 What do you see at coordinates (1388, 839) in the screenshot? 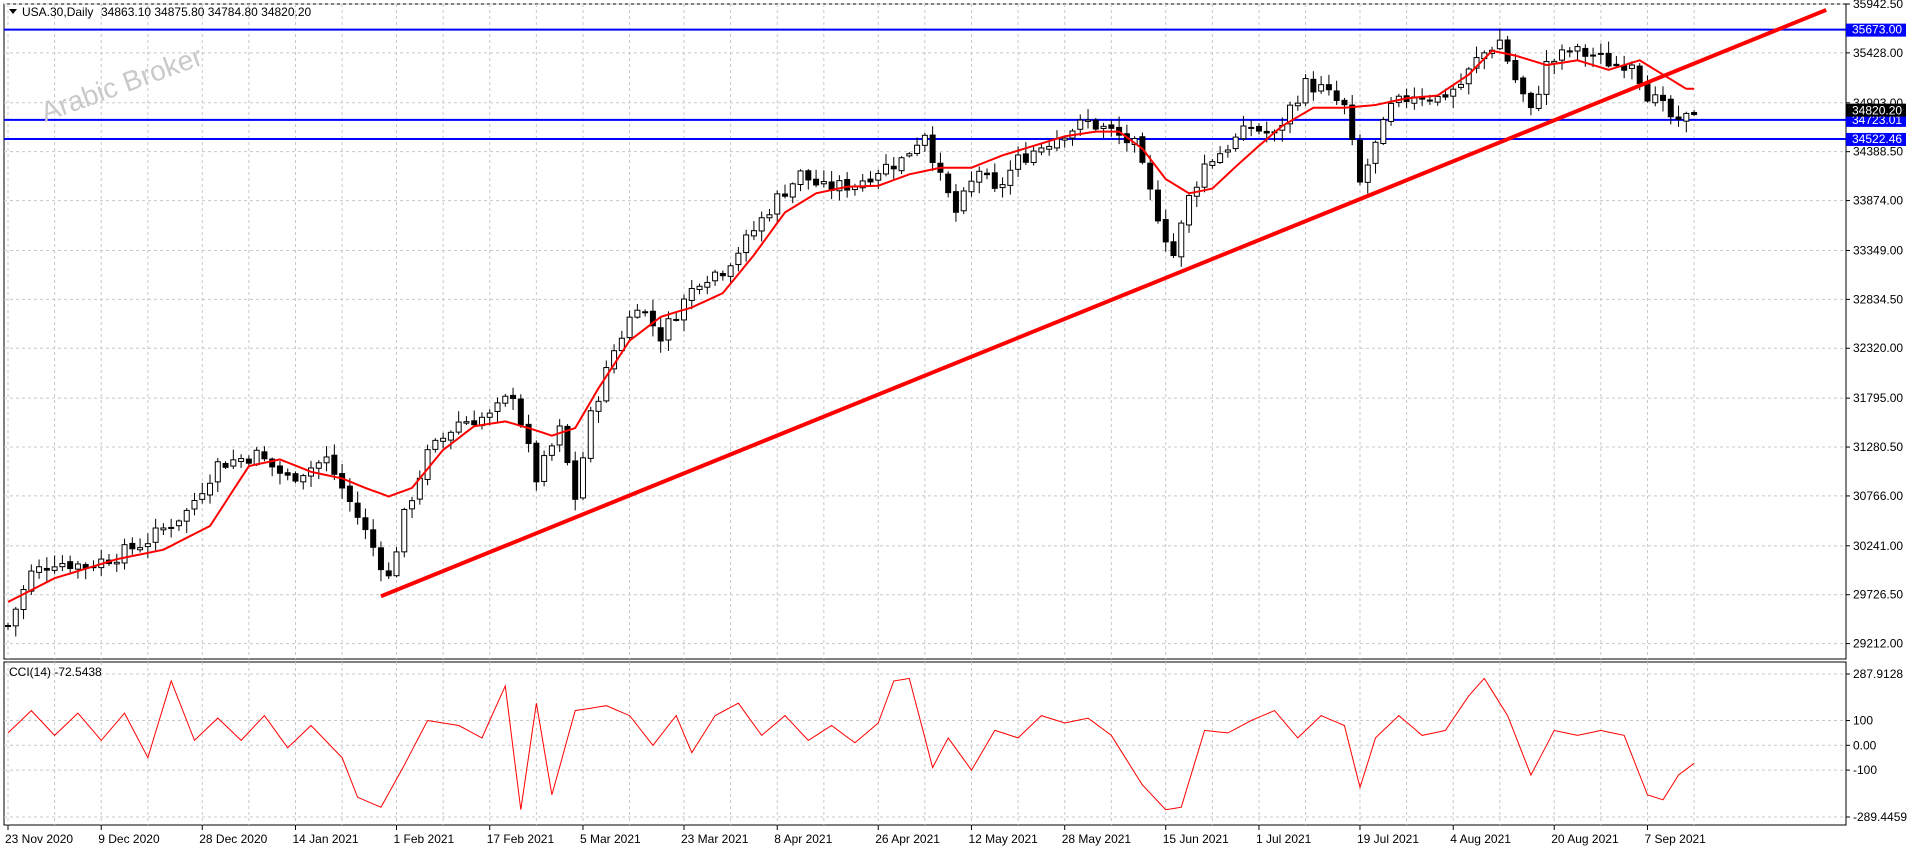
I see `time-tick-label: 19 Jul 2021` at bounding box center [1388, 839].